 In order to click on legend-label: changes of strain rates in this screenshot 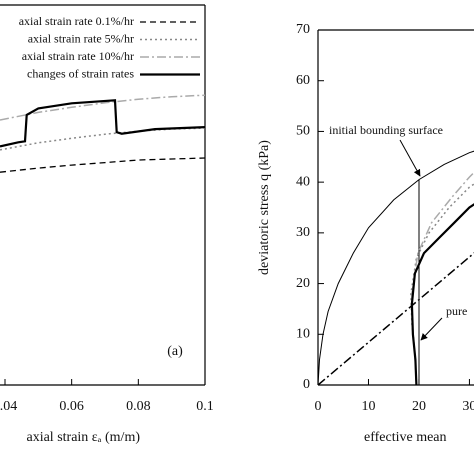, I will do `click(80, 73)`.